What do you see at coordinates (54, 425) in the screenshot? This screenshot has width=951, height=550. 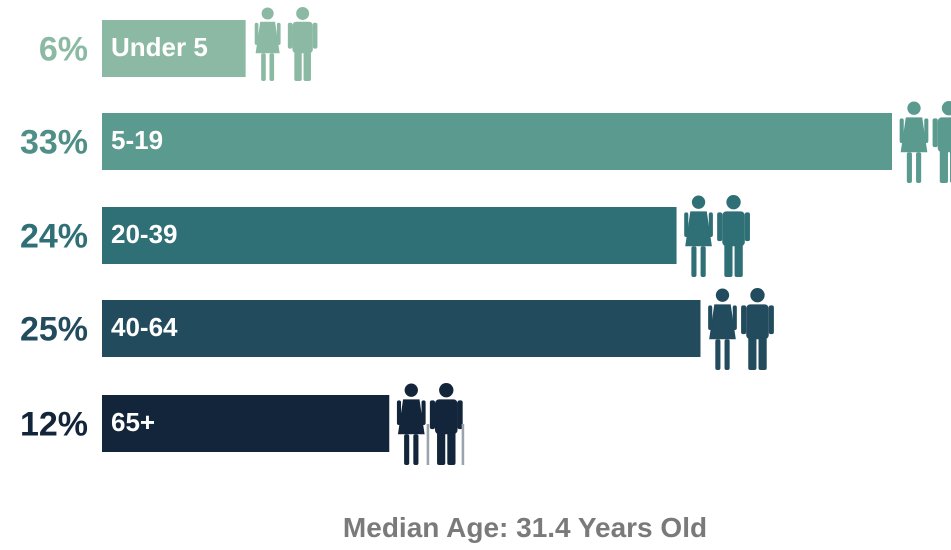 I see `percent-label: 12%` at bounding box center [54, 425].